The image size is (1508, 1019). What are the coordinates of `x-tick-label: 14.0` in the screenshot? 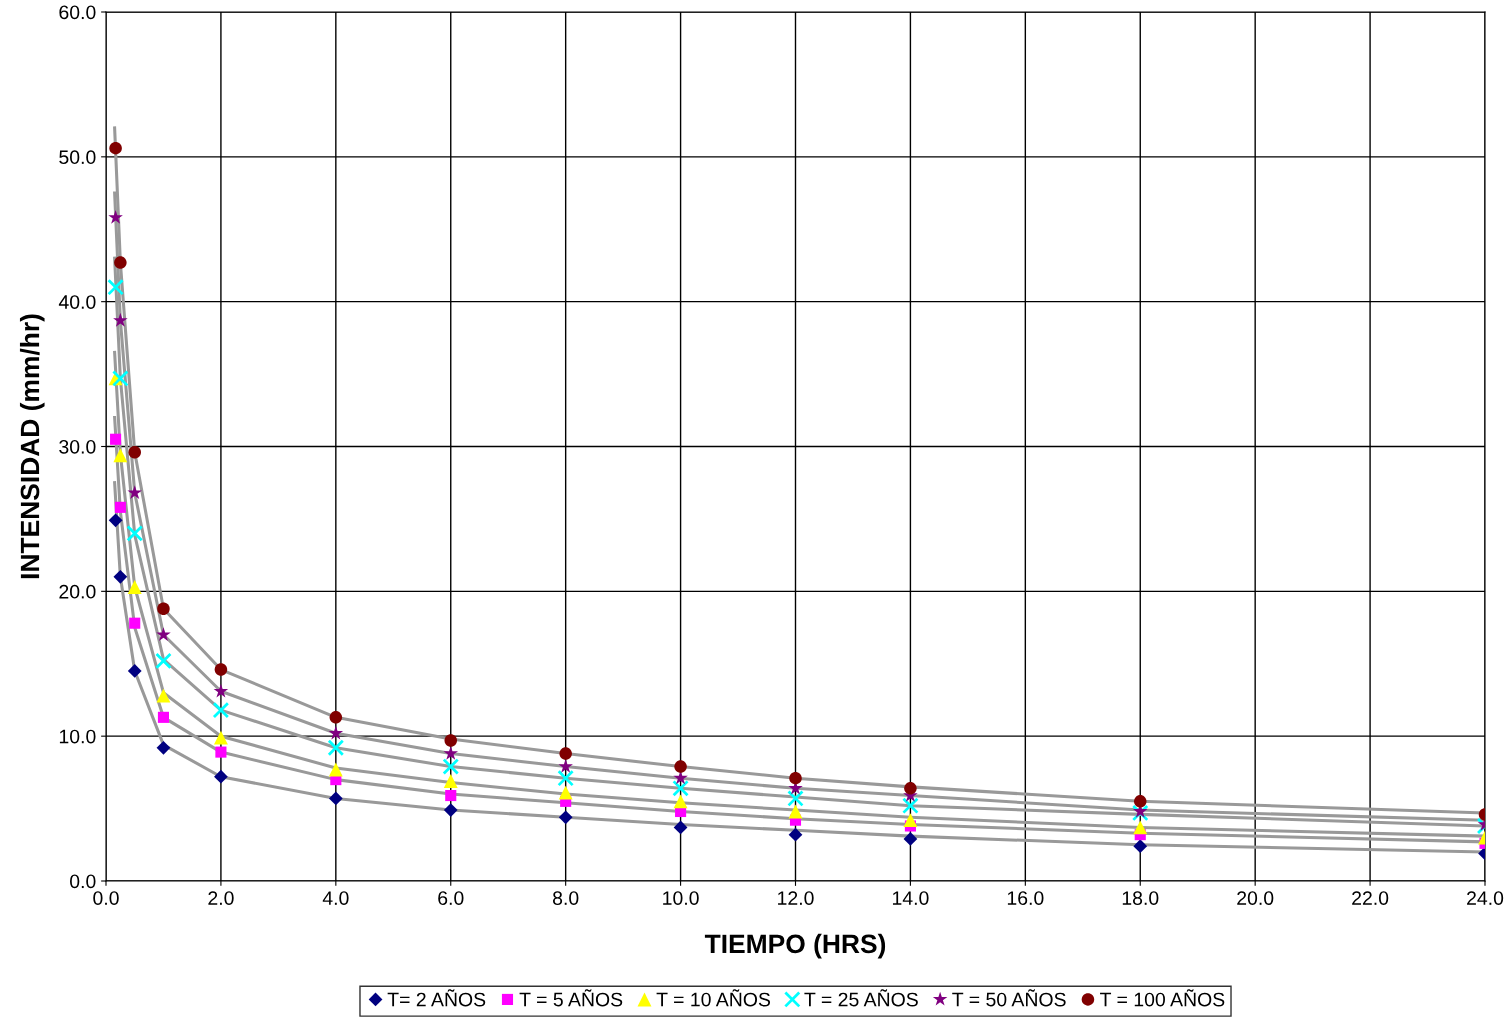 It's located at (910, 898).